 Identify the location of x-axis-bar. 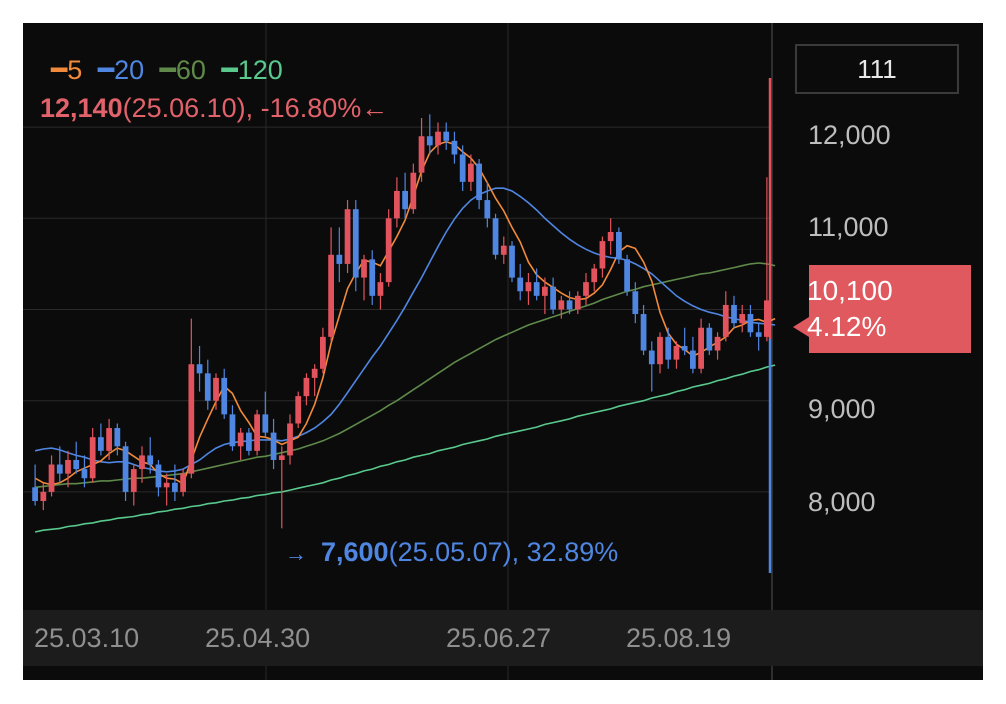
(503, 638).